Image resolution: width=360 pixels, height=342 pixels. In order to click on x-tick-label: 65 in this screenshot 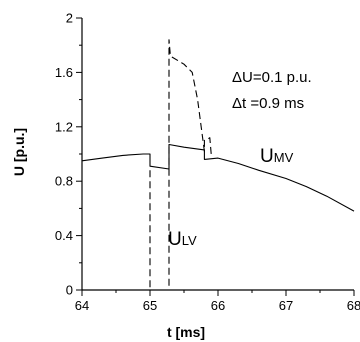, I will do `click(150, 305)`.